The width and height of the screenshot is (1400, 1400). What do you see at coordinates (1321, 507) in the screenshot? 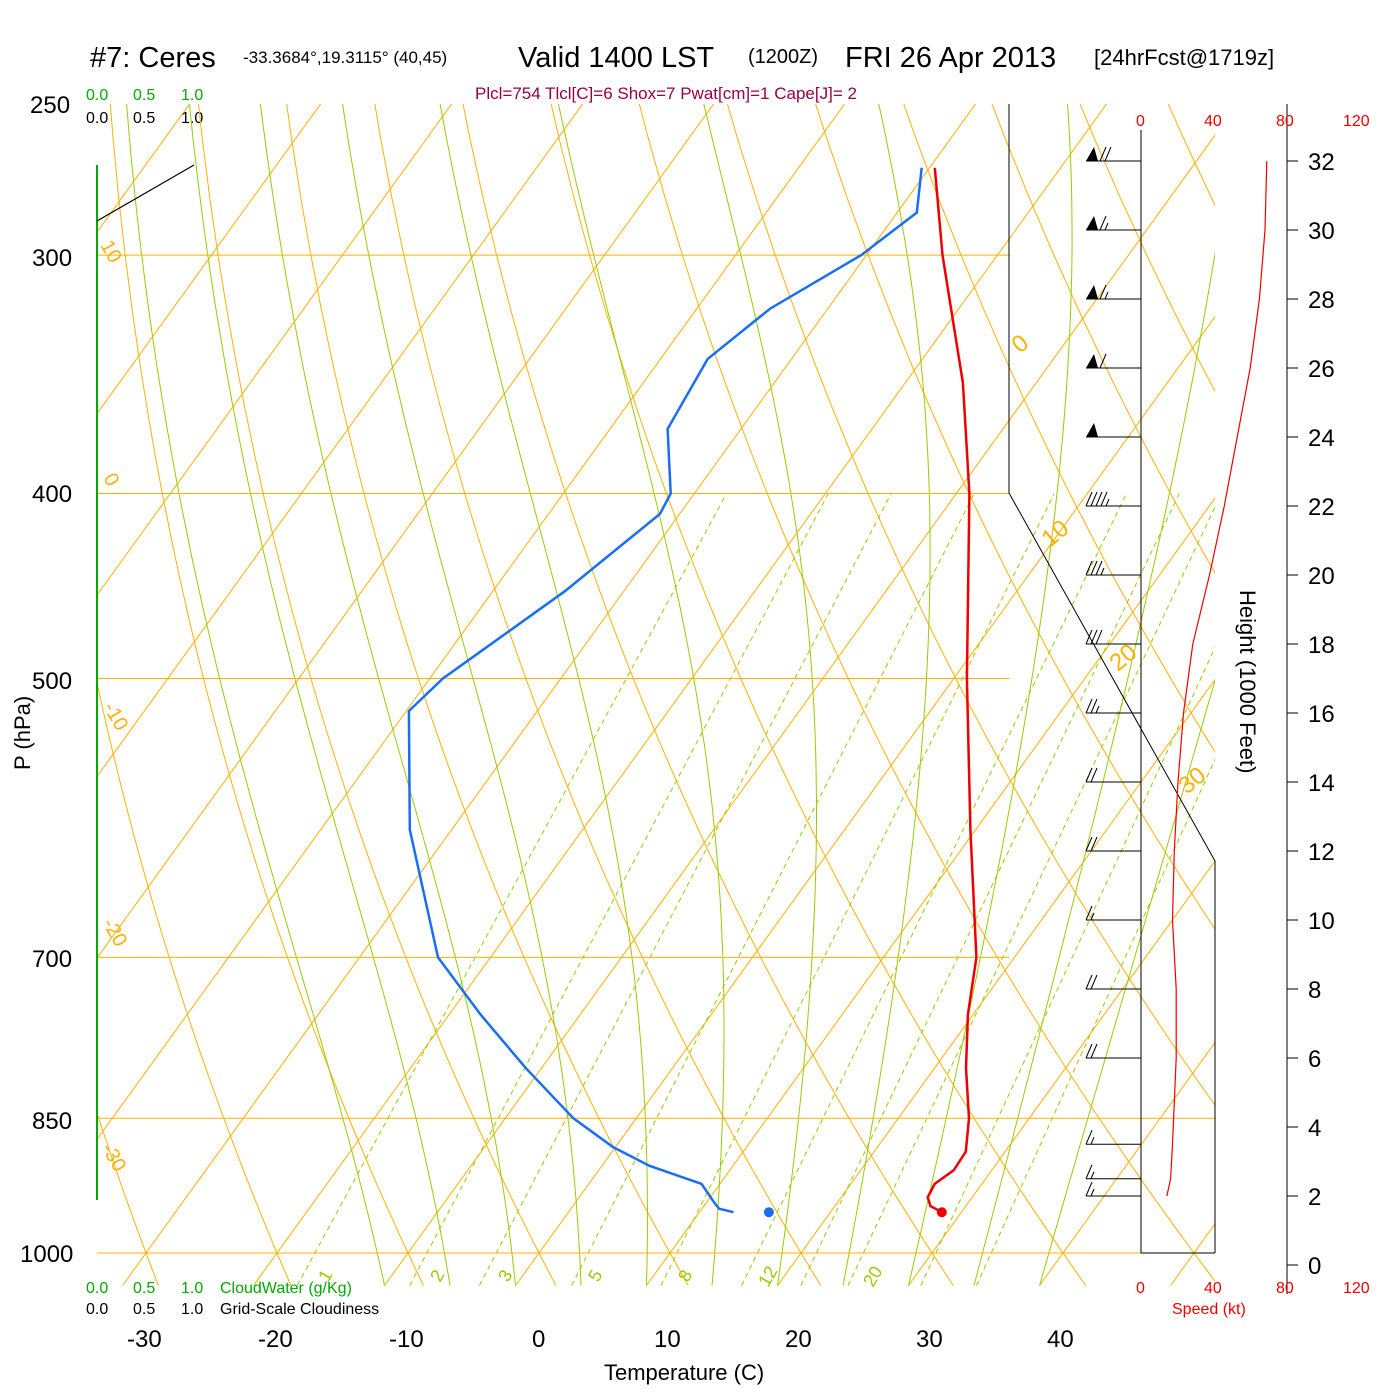
I see `height-tick: 22` at bounding box center [1321, 507].